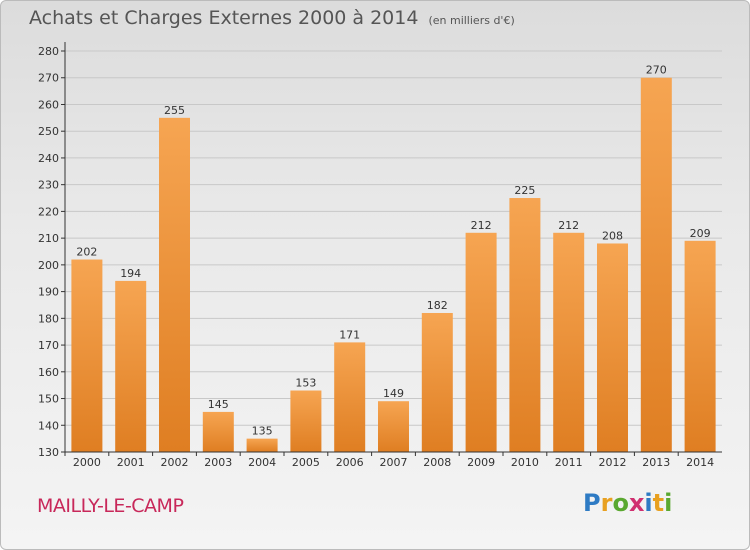 The width and height of the screenshot is (750, 550). Describe the element at coordinates (174, 110) in the screenshot. I see `bar-value-label: 255` at that location.